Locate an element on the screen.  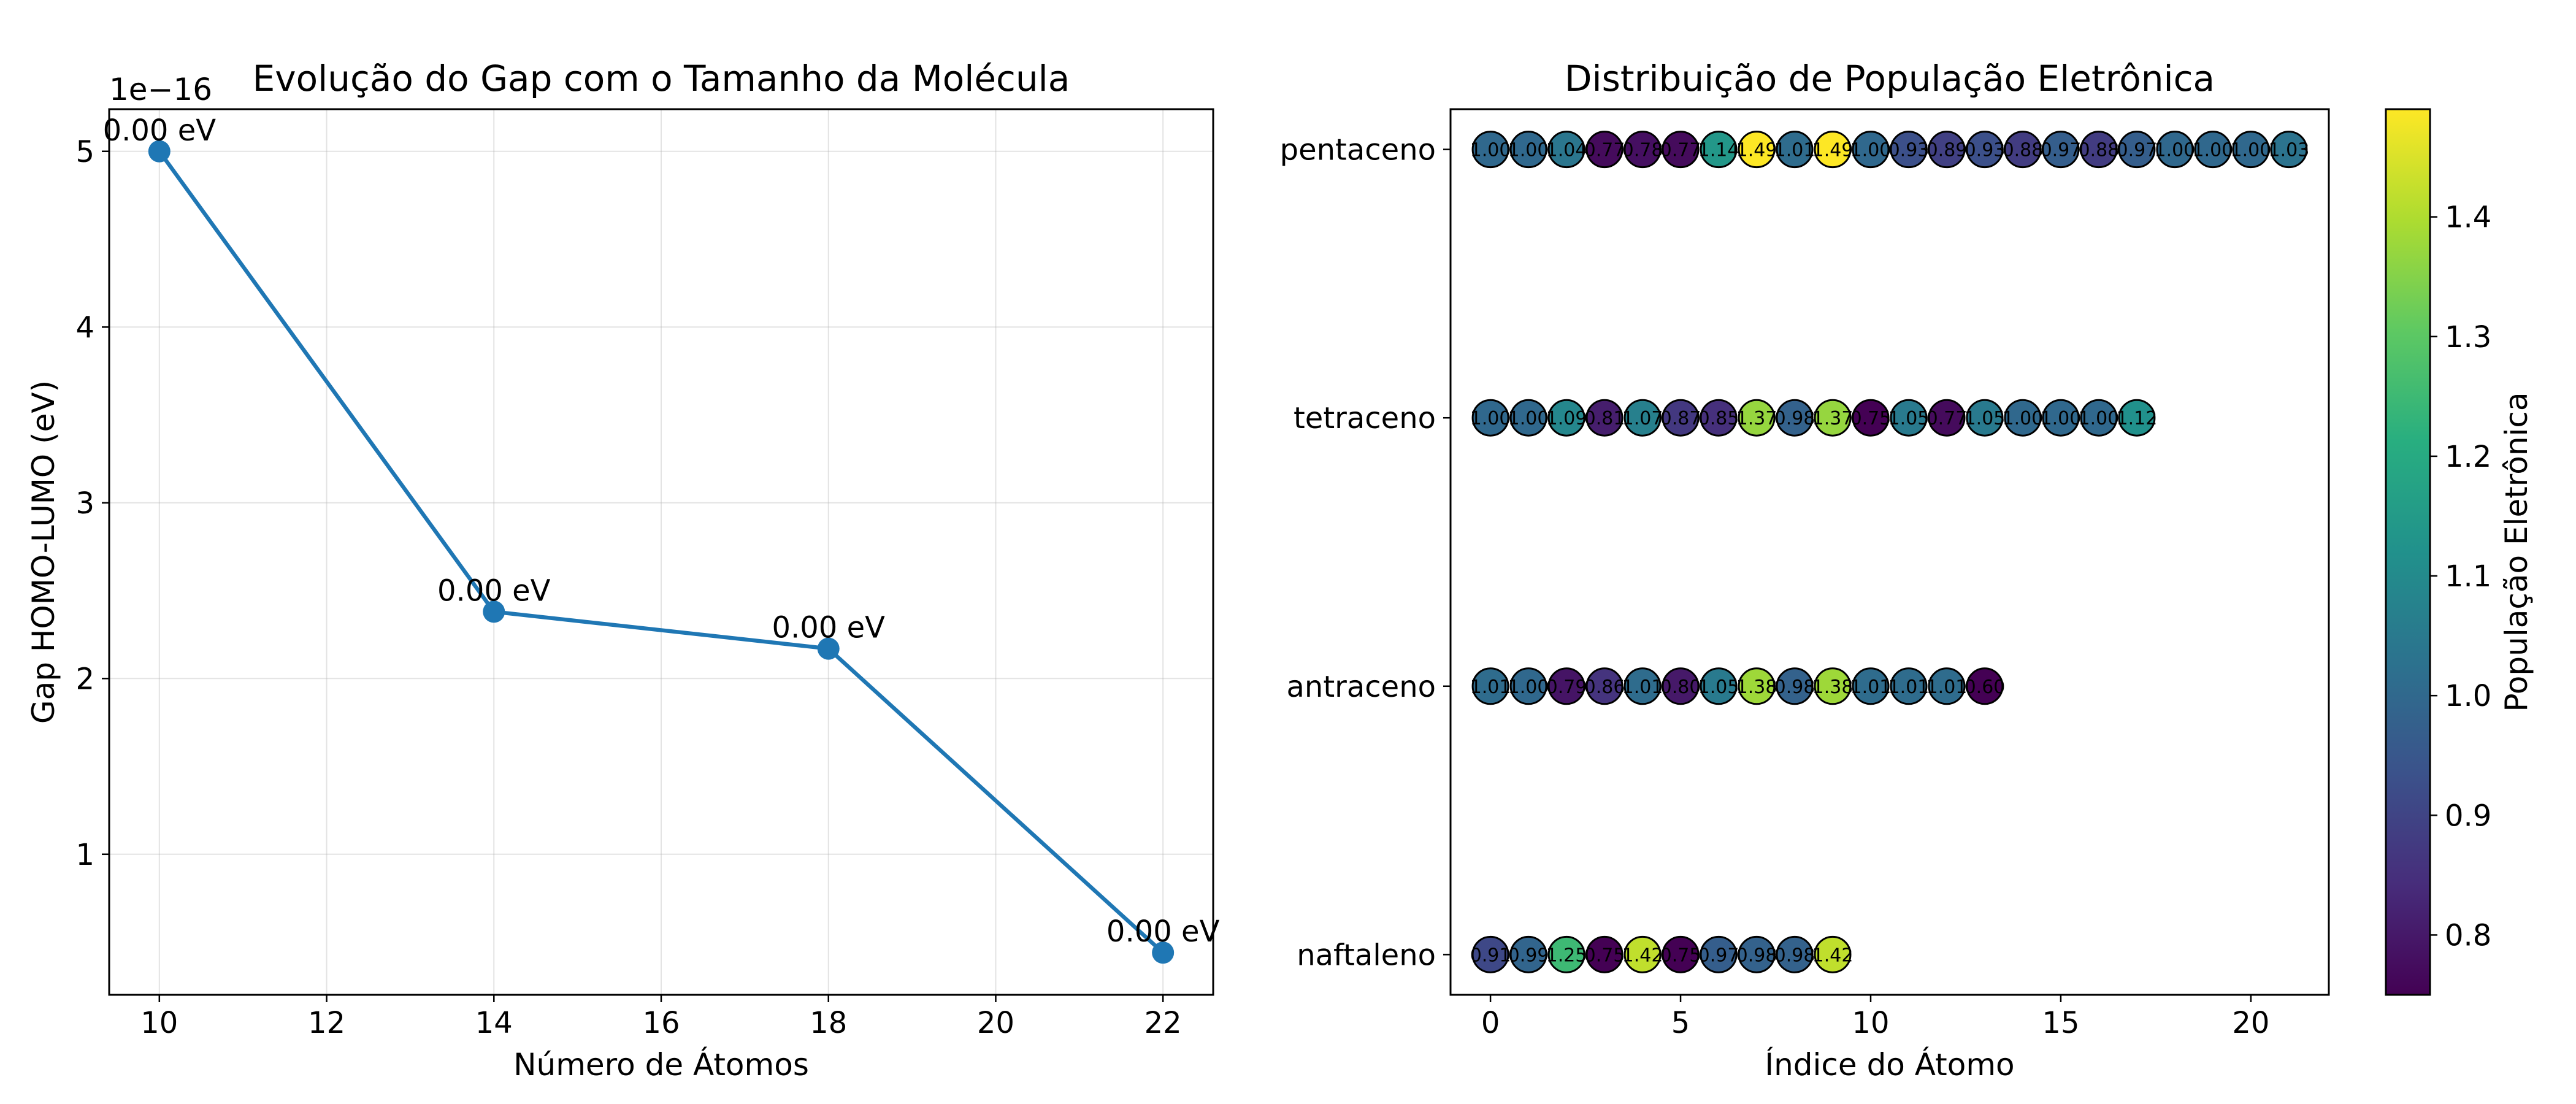
population-chart-x-tick-label: 15 is located at coordinates (2060, 1023).